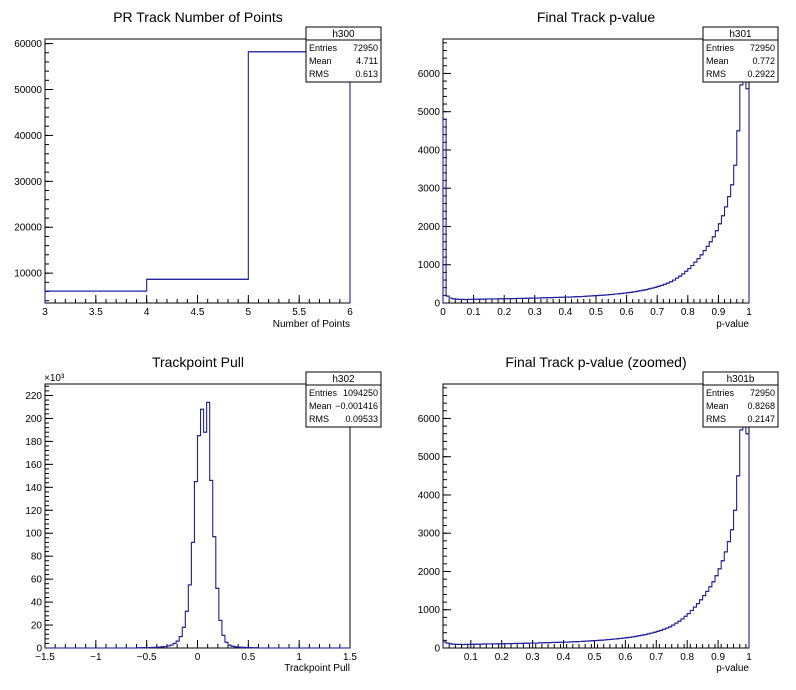  What do you see at coordinates (33, 442) in the screenshot?
I see `y-tick-label: 180` at bounding box center [33, 442].